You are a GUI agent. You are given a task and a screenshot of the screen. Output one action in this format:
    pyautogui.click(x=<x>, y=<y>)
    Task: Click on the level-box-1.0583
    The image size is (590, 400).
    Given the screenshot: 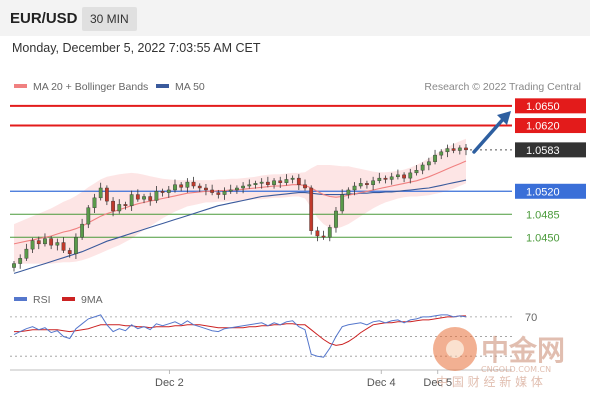 What is the action you would take?
    pyautogui.click(x=550, y=150)
    